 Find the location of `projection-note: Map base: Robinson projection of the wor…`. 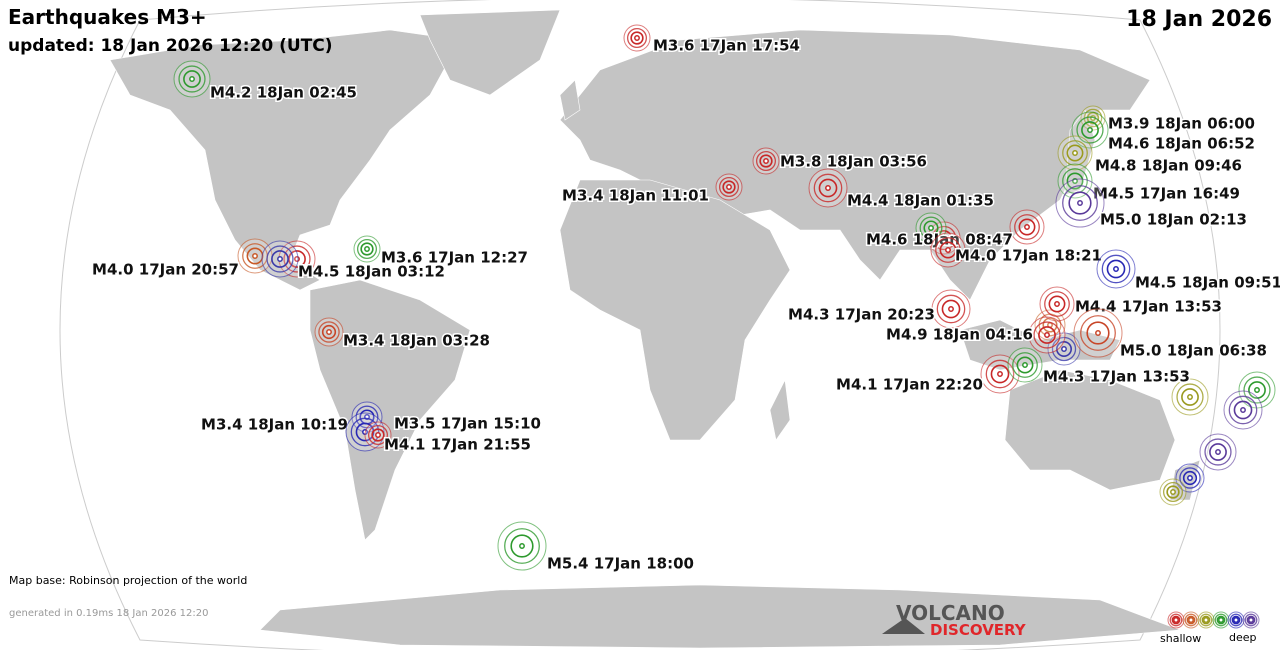

projection-note: Map base: Robinson projection of the wor… is located at coordinates (128, 580).